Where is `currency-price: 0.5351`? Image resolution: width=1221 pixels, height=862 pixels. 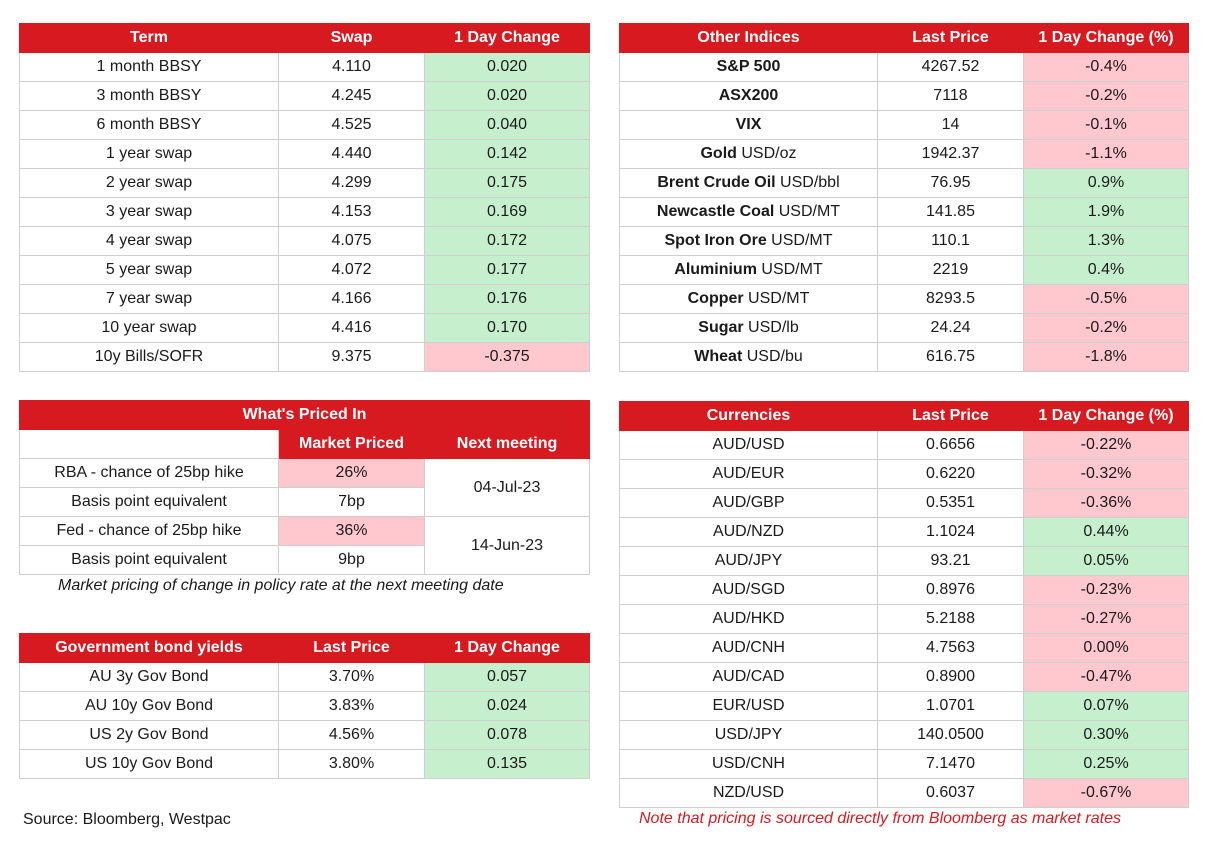 currency-price: 0.5351 is located at coordinates (950, 503).